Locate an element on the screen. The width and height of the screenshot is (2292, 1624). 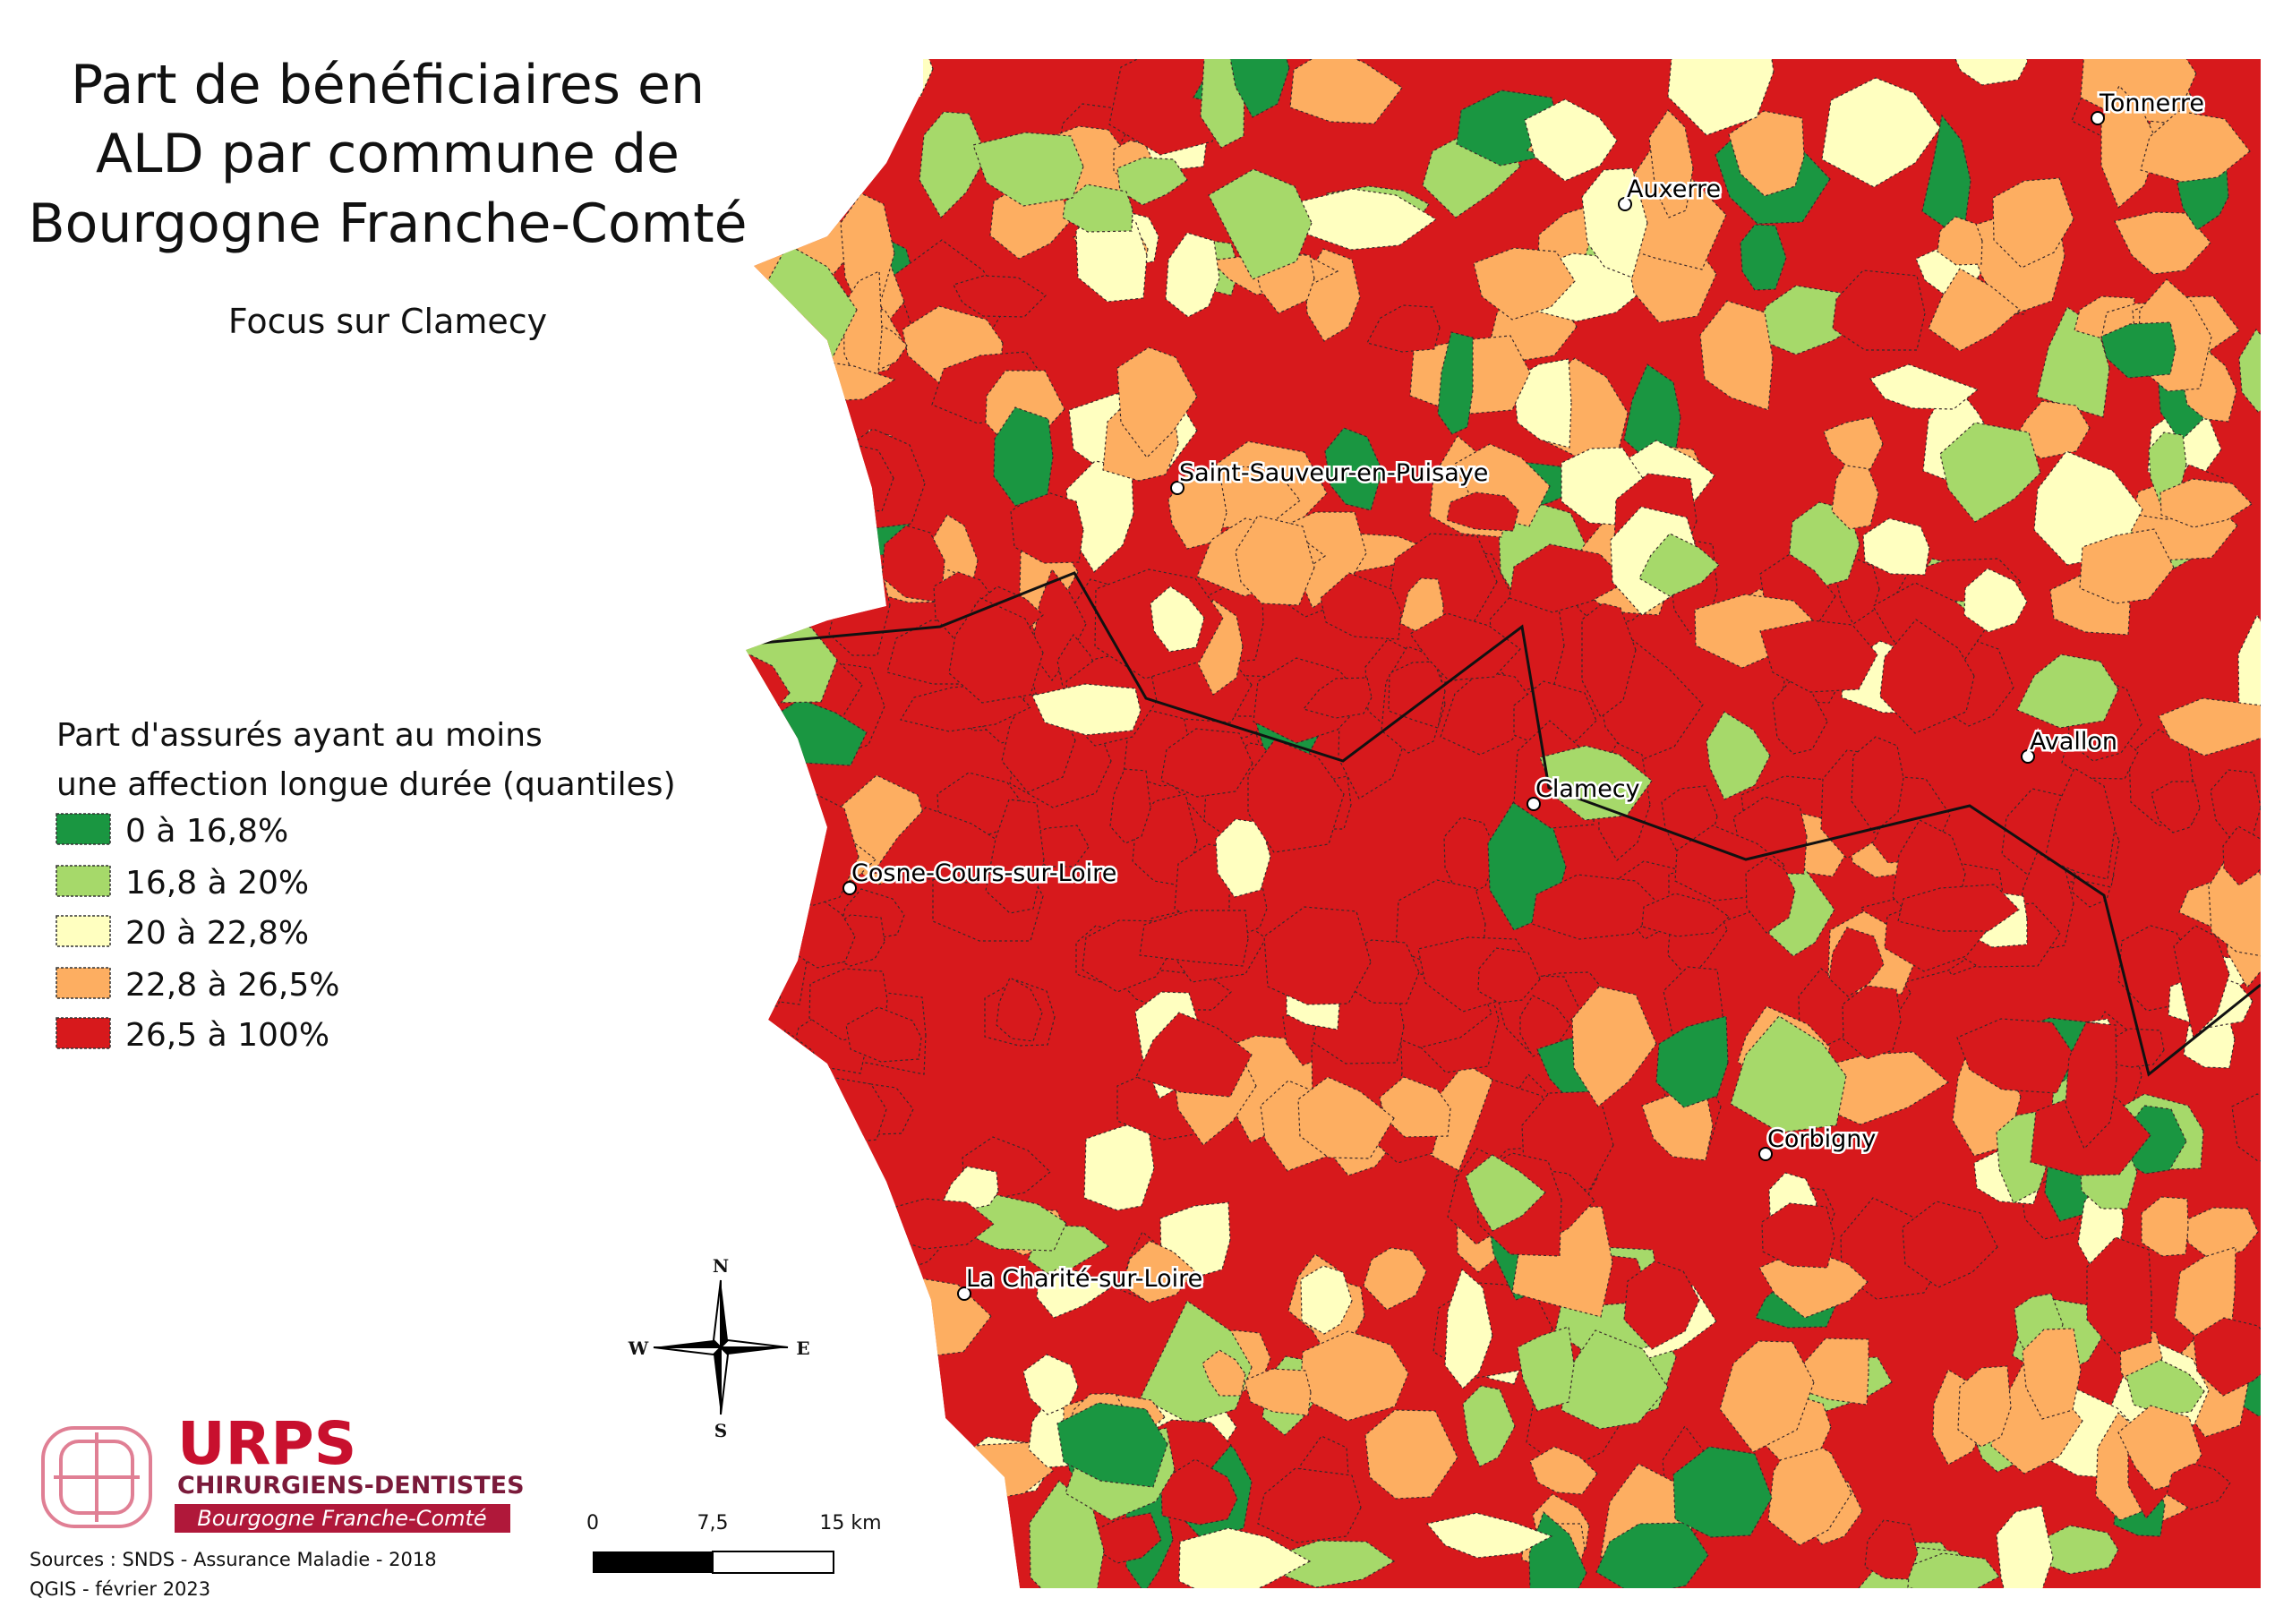
city-label: Cosne-Cours-sur-Loire is located at coordinates (983, 873).